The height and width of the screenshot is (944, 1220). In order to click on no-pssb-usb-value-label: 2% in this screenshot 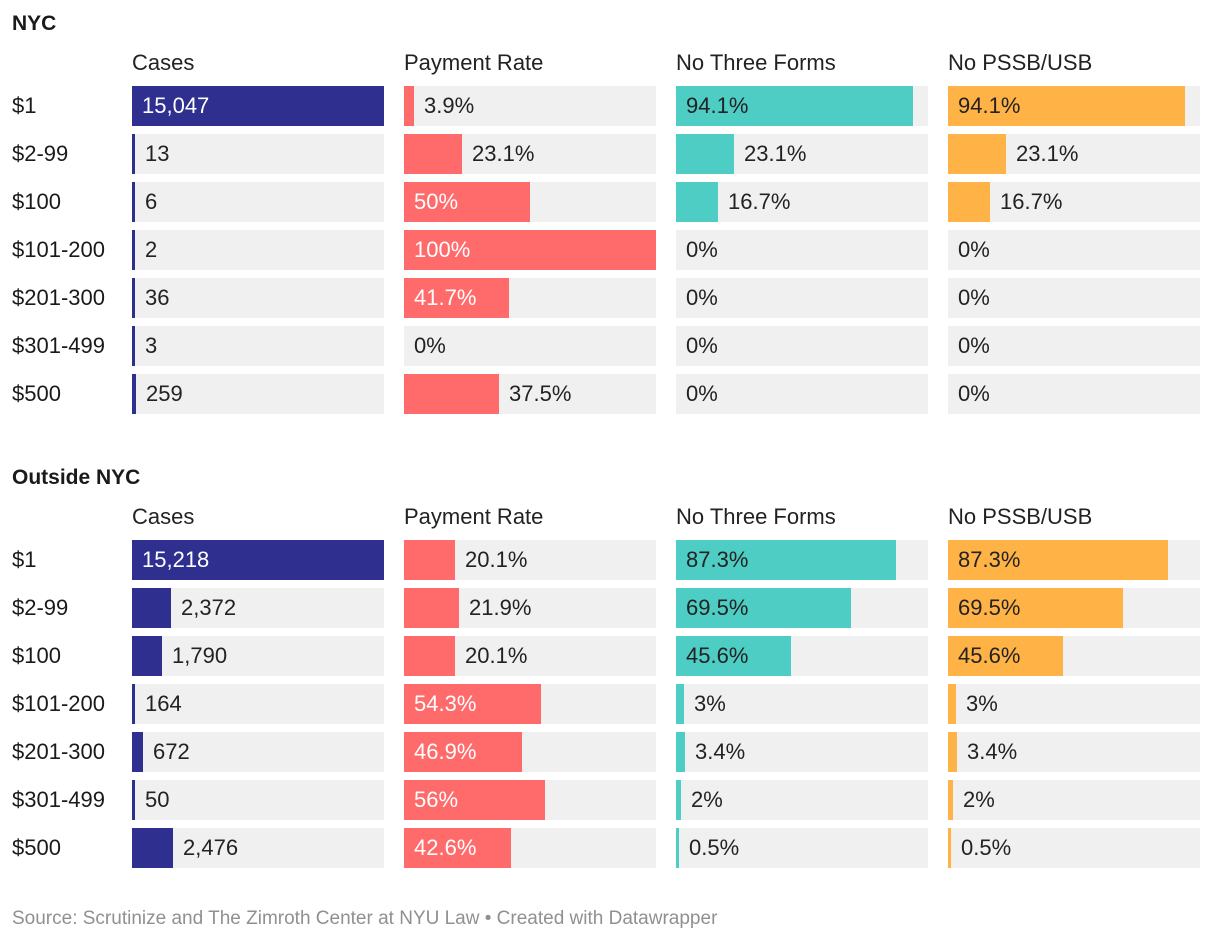, I will do `click(979, 799)`.